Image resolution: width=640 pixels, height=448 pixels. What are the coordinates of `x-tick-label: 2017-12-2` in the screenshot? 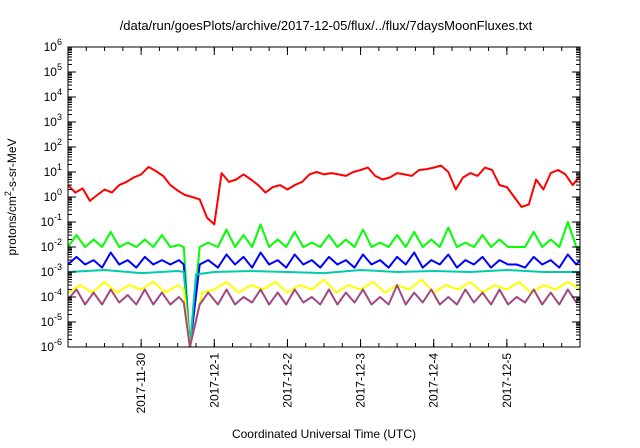 It's located at (287, 380).